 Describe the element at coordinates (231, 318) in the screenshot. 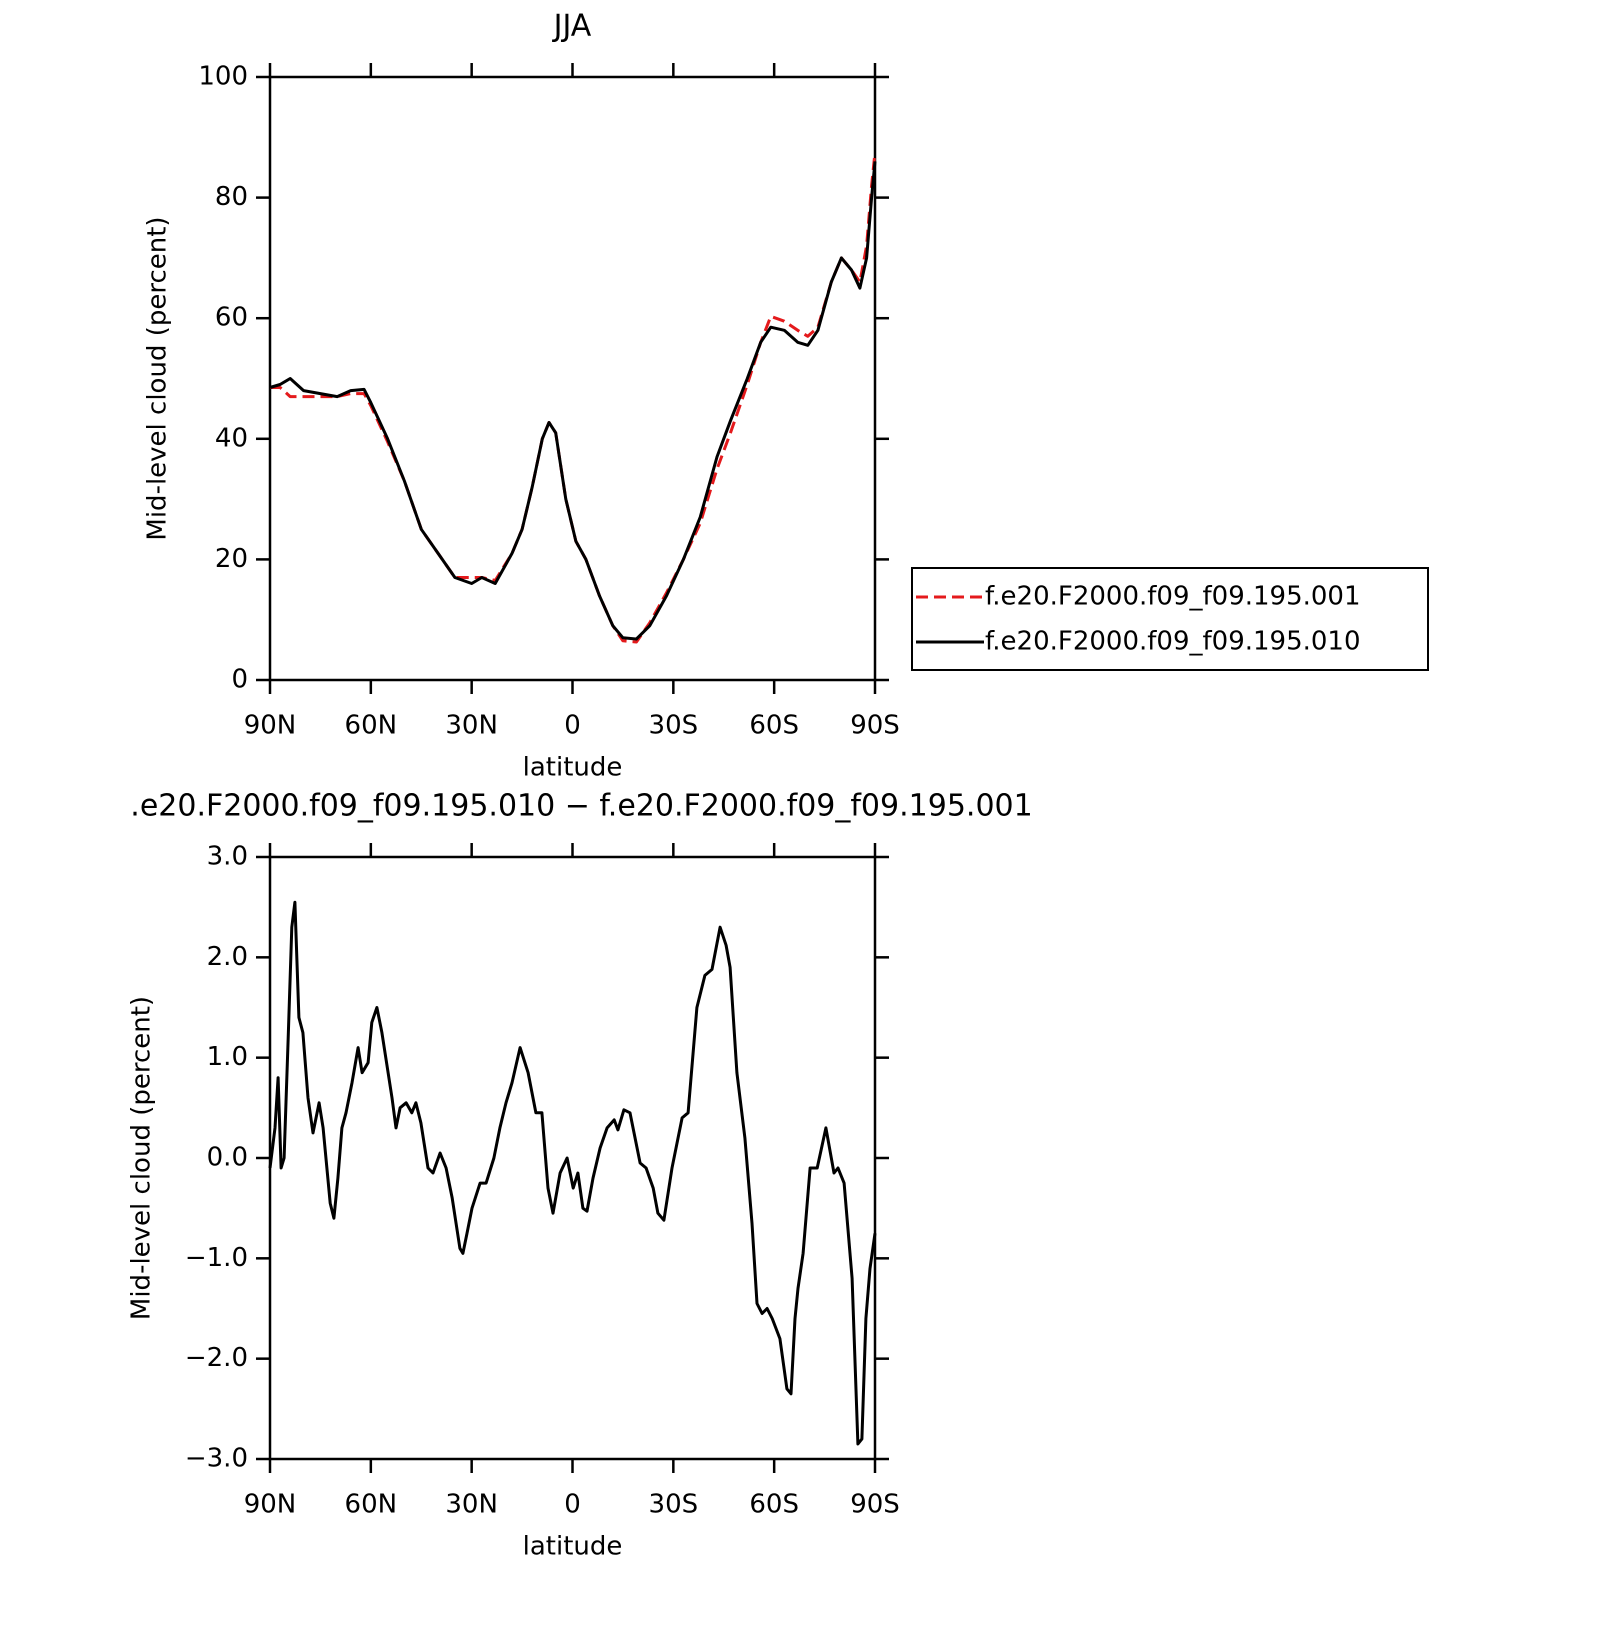

I see `y-tick-label: 60` at that location.